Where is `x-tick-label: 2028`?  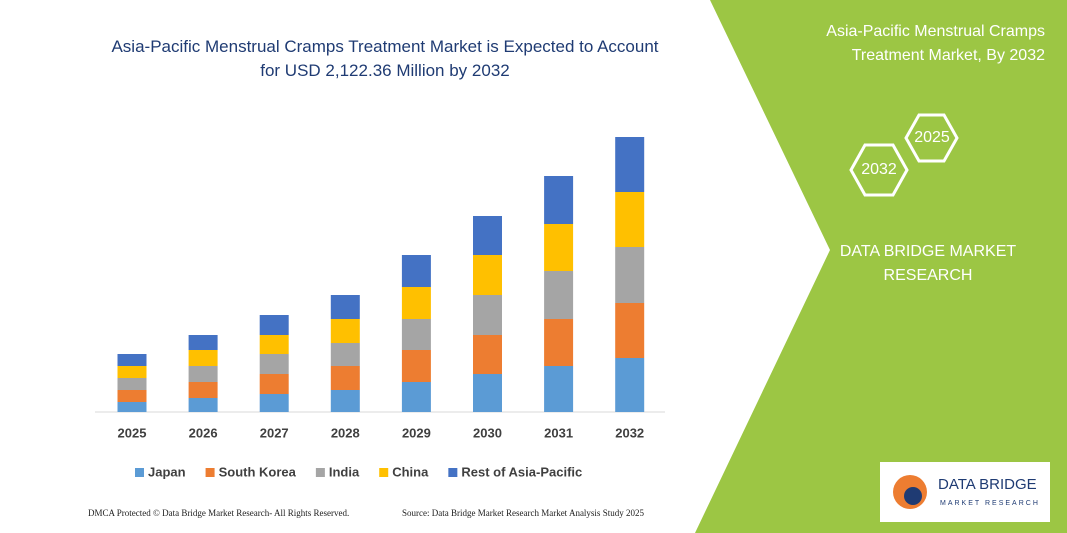 x-tick-label: 2028 is located at coordinates (345, 432).